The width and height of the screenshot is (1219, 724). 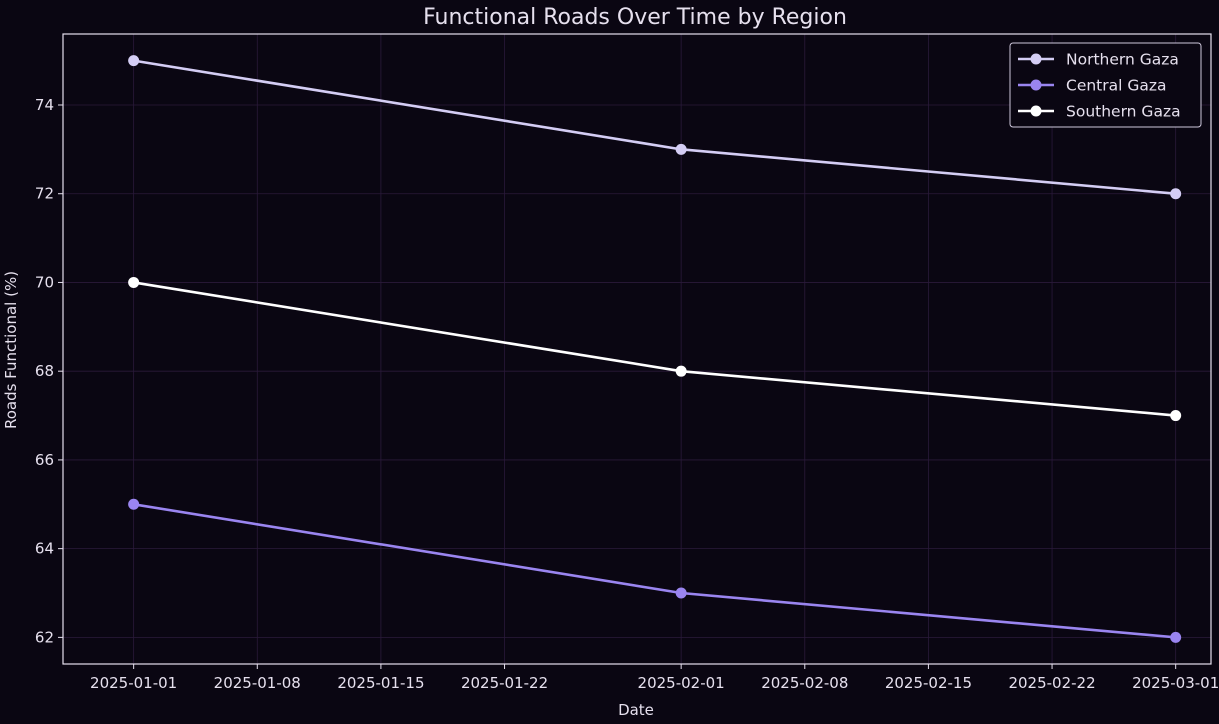 I want to click on y-tick-label: 62, so click(x=44, y=637).